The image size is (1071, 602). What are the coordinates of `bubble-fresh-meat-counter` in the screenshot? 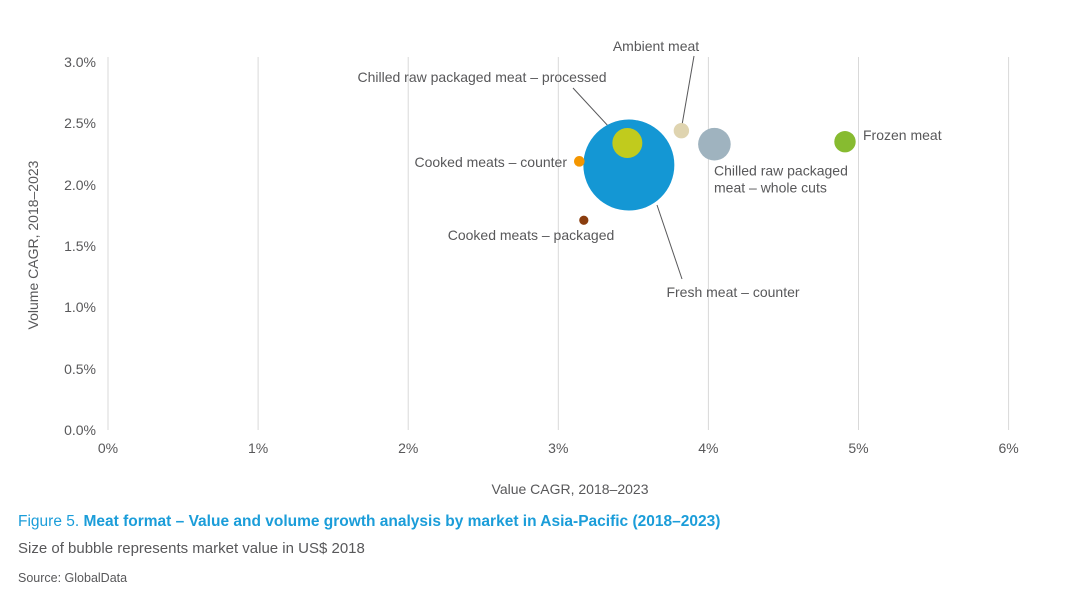 It's located at (629, 165).